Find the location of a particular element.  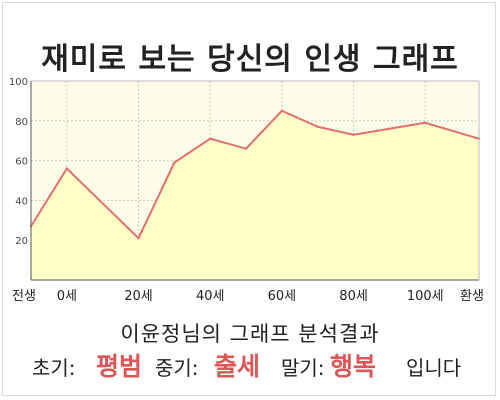

x-tick-label: 환생 is located at coordinates (472, 296).